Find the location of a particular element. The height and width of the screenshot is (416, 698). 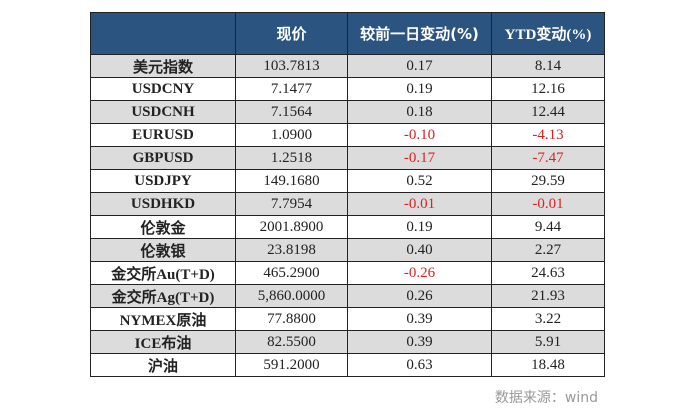

name-cell: 伦敦银 is located at coordinates (163, 250).